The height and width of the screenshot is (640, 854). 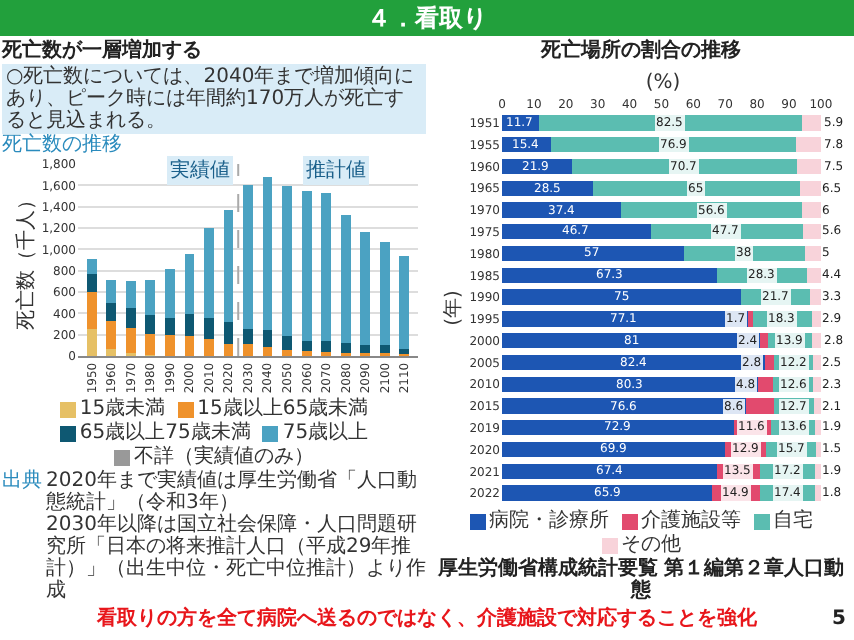 What do you see at coordinates (549, 521) in the screenshot?
I see `legend-label: 病院・診療所` at bounding box center [549, 521].